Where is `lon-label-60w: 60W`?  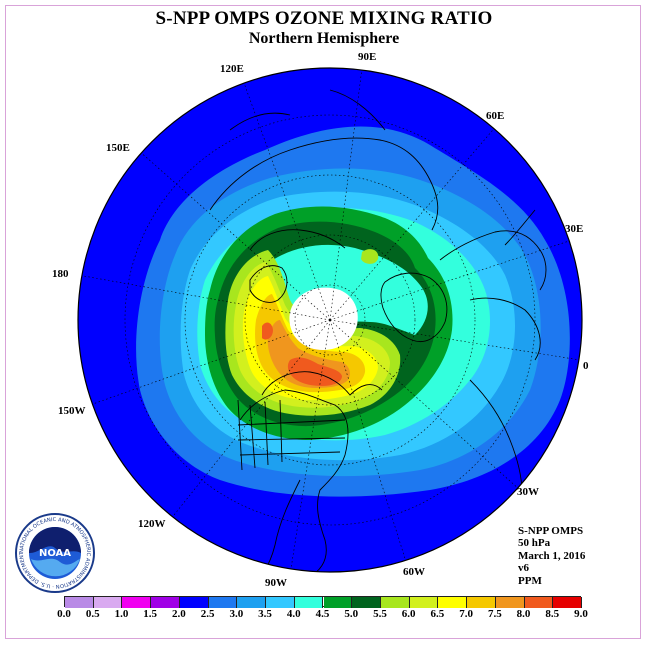 lon-label-60w: 60W is located at coordinates (414, 572).